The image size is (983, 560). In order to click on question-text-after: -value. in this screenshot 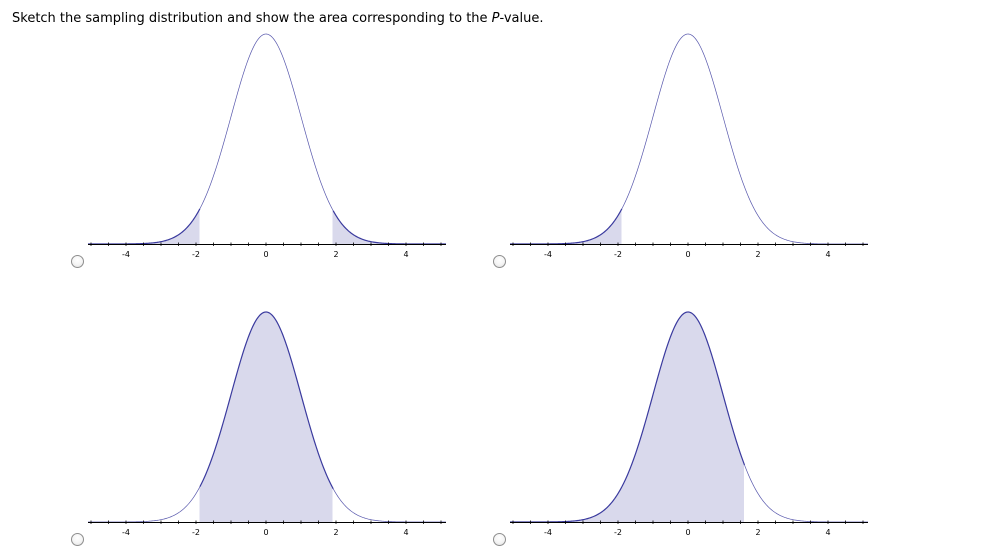, I will do `click(521, 18)`.